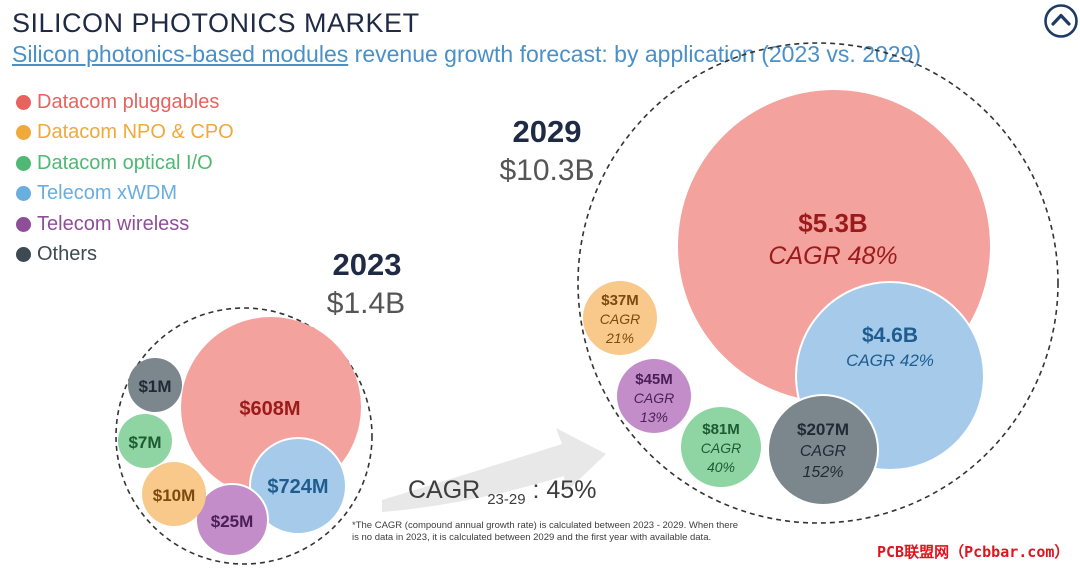 The width and height of the screenshot is (1080, 568). Describe the element at coordinates (620, 300) in the screenshot. I see `value-2029-npo: $37M` at that location.